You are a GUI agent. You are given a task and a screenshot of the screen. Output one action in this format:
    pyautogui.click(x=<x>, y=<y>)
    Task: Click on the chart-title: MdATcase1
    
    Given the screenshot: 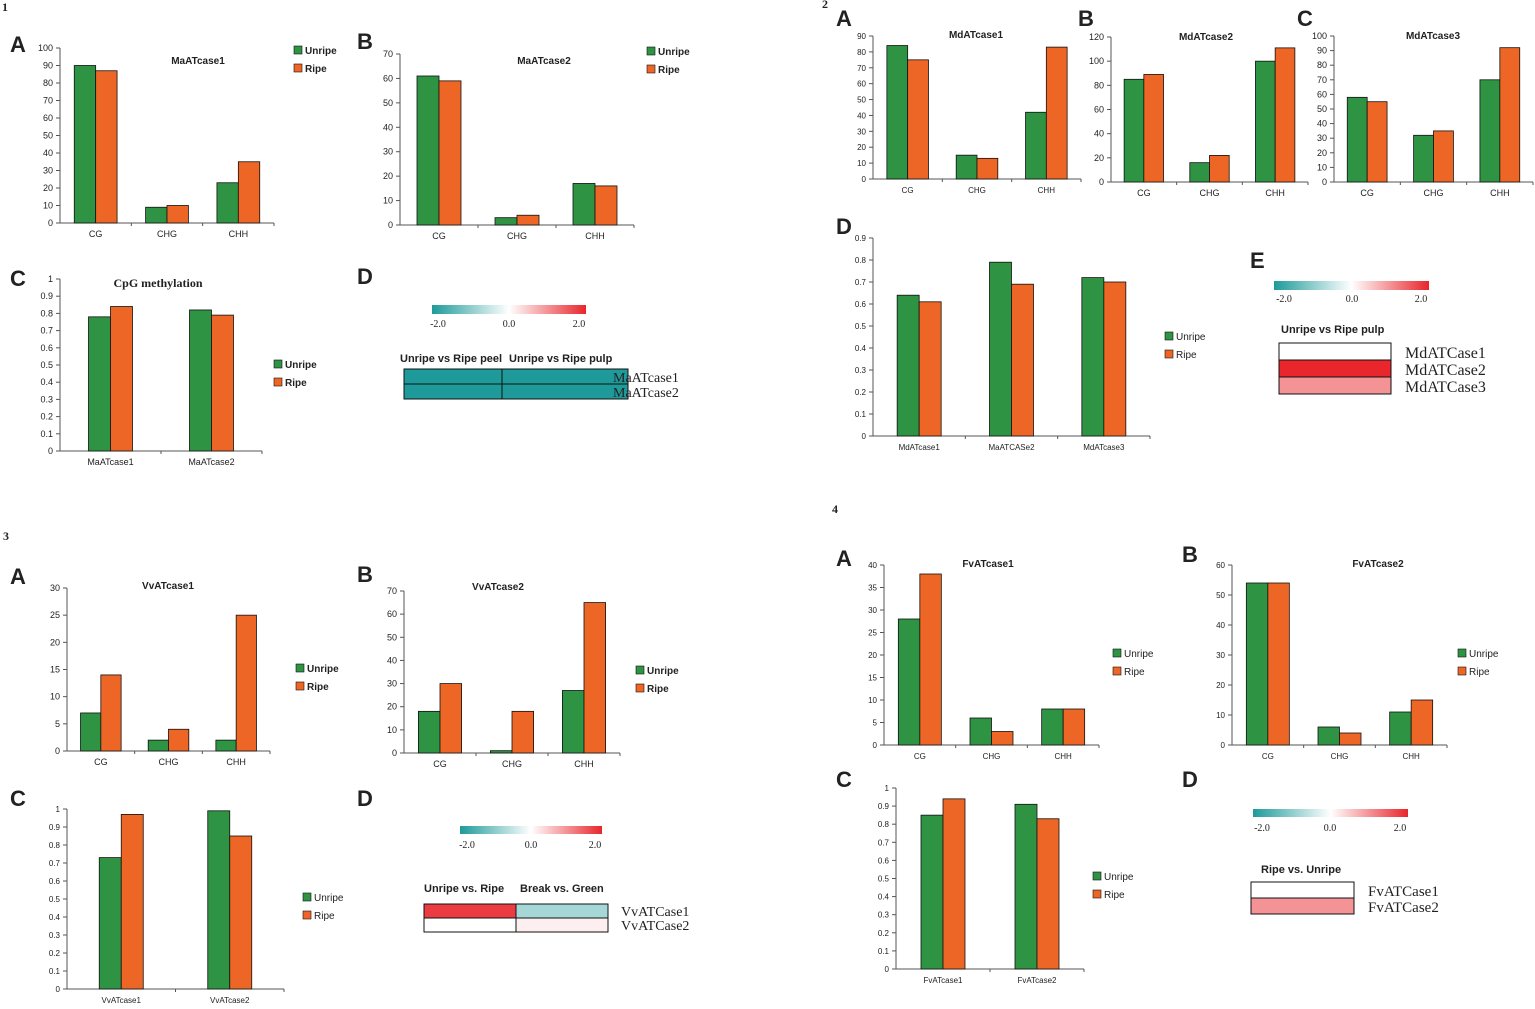 What is the action you would take?
    pyautogui.click(x=976, y=35)
    